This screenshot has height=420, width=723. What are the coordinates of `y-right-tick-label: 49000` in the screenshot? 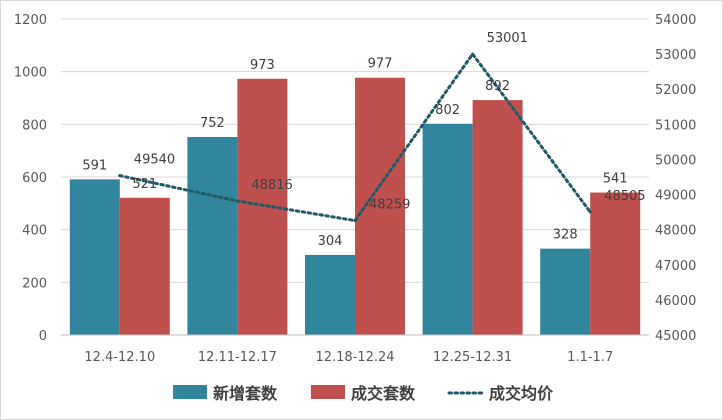 It's located at (675, 196).